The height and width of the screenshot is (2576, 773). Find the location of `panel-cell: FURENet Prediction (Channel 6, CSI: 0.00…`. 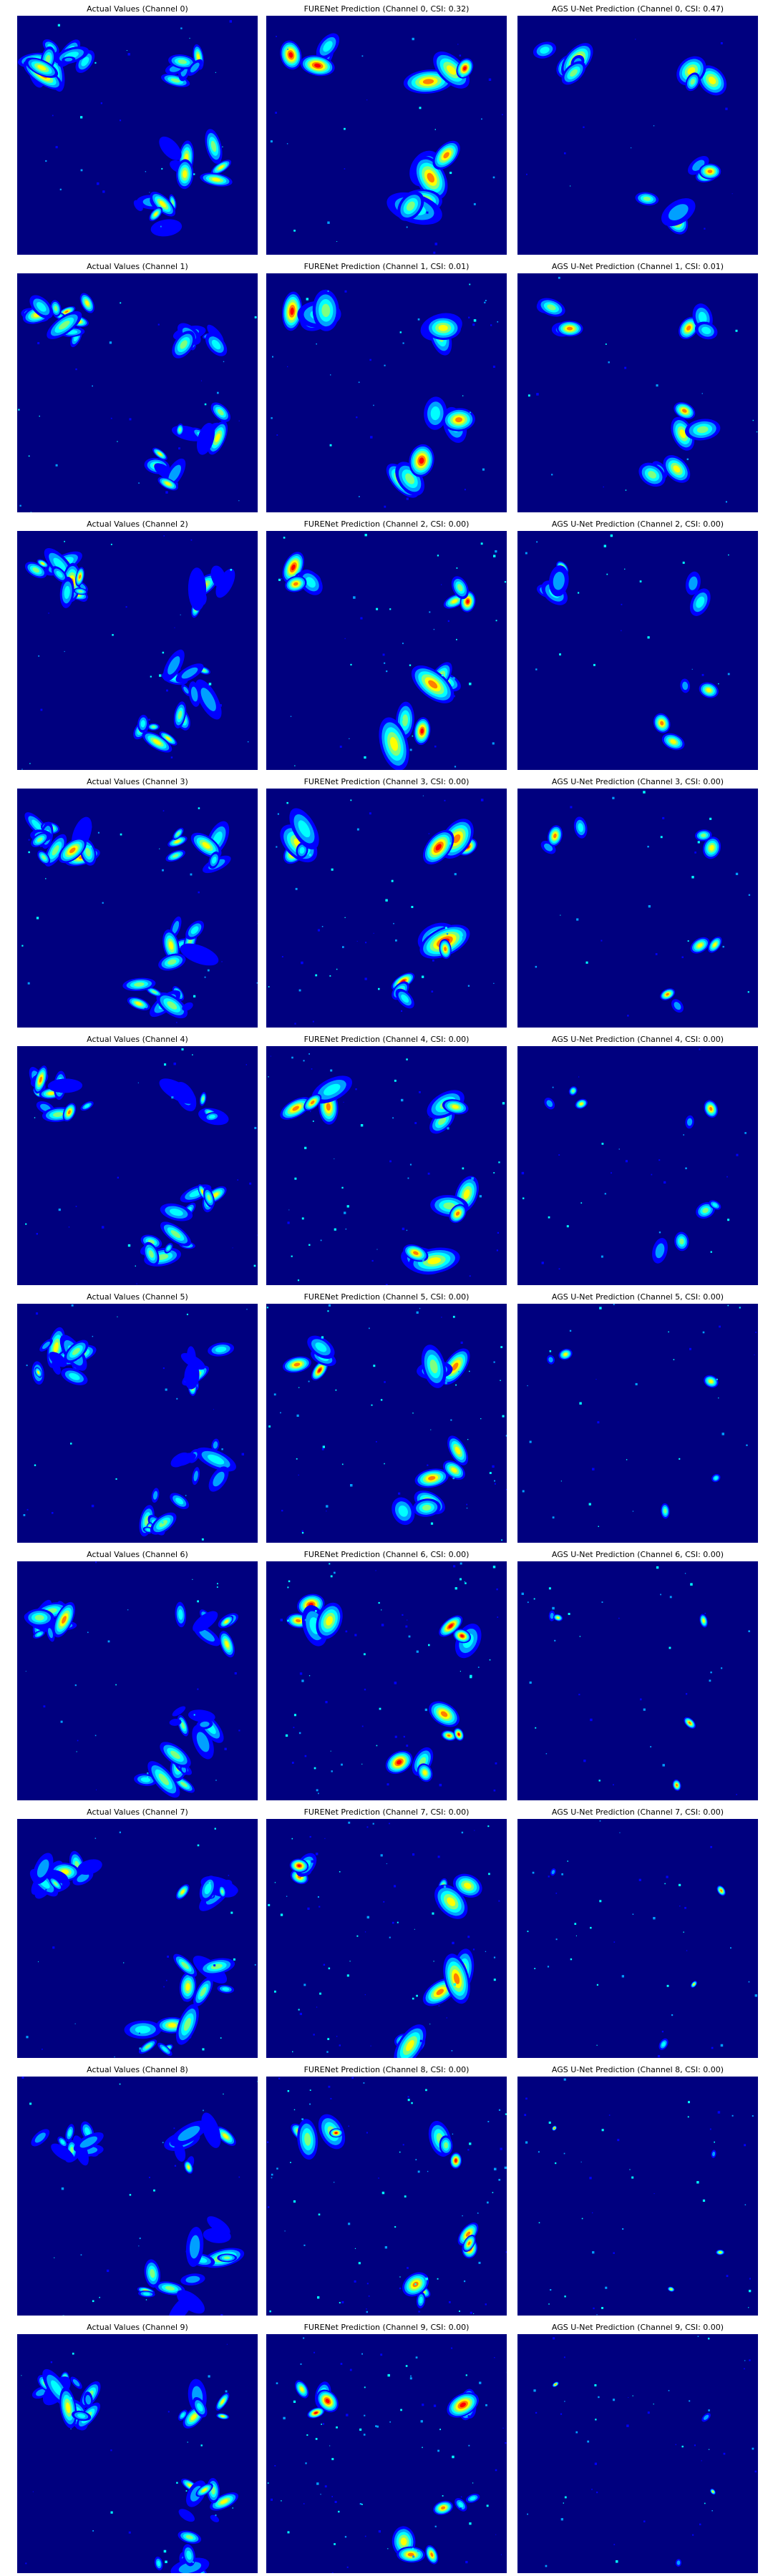

panel-cell: FURENet Prediction (Channel 6, CSI: 0.00… is located at coordinates (386, 1674).